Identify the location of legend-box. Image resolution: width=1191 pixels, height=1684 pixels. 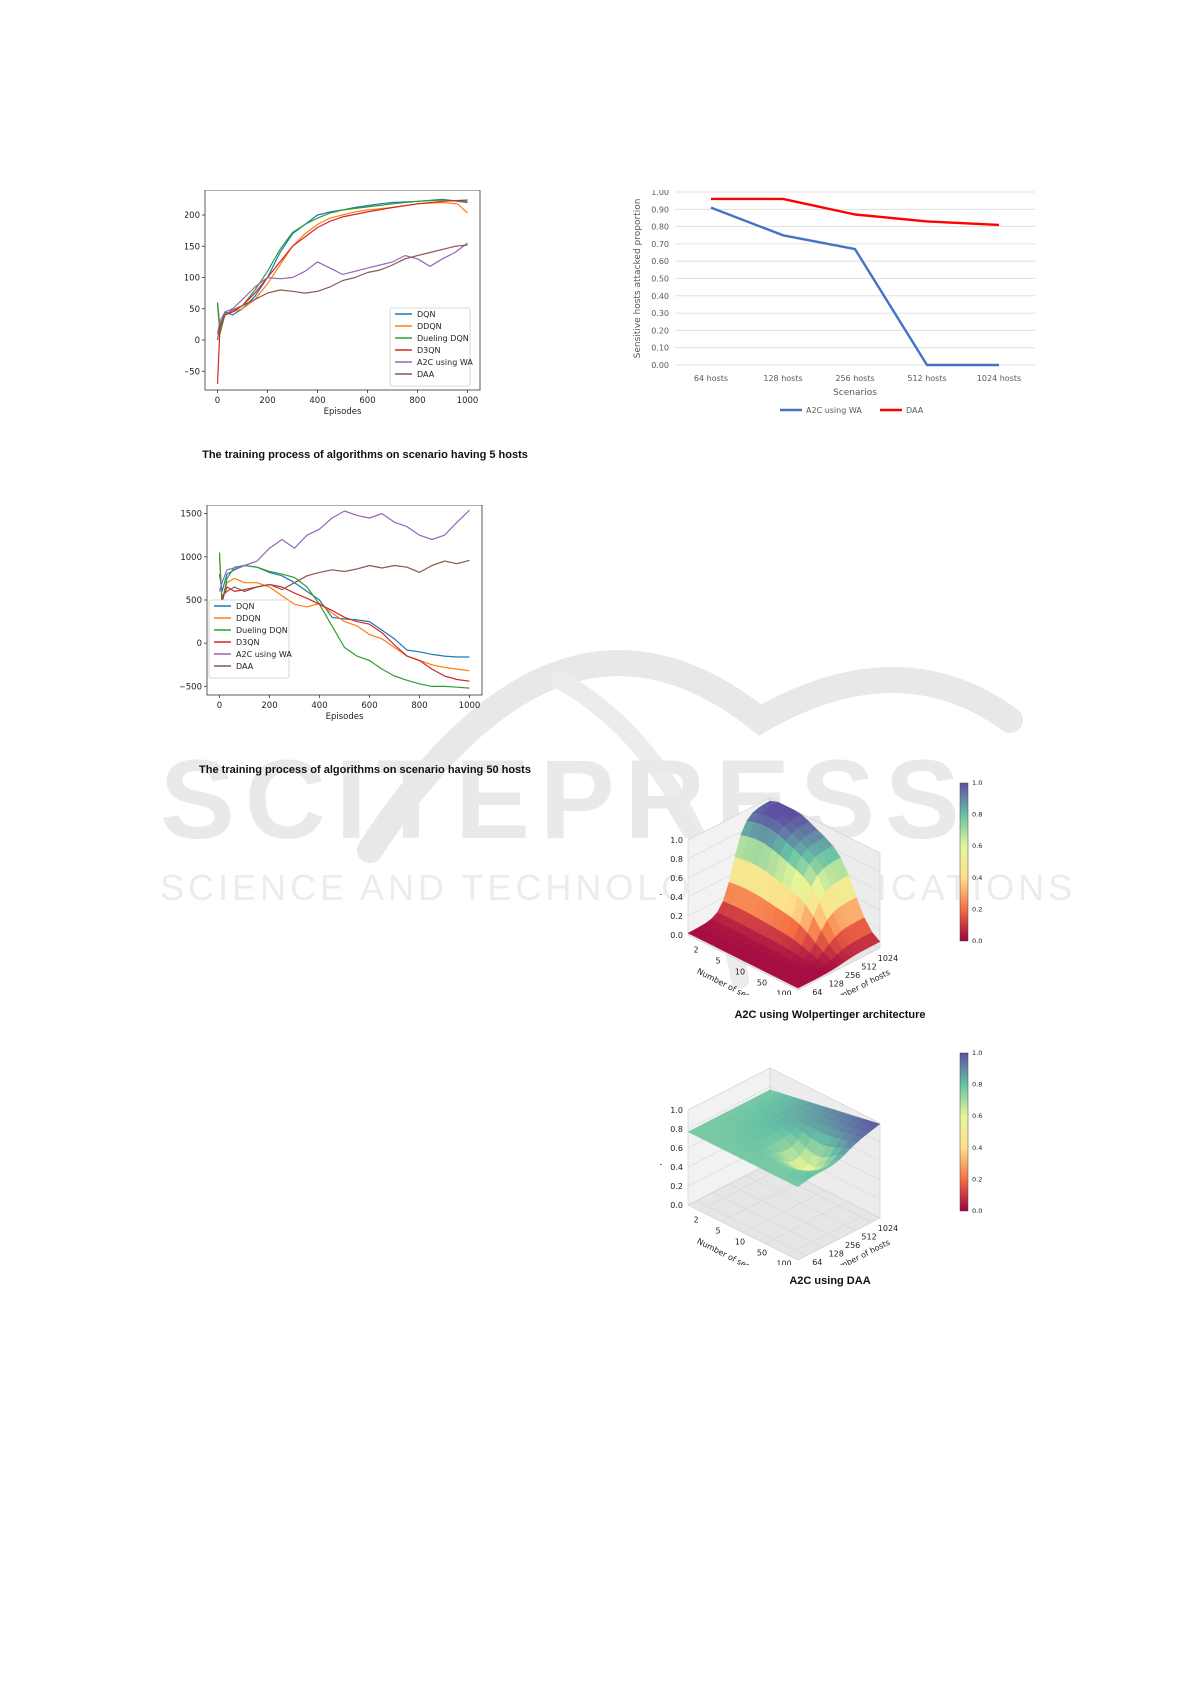
(249, 639).